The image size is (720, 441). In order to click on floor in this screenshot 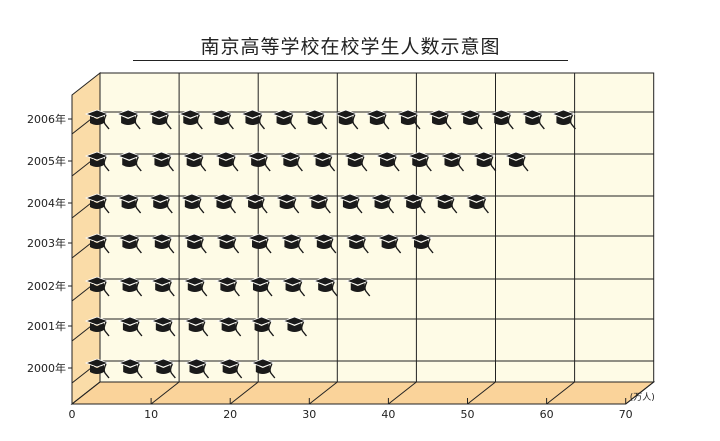, I will do `click(363, 393)`.